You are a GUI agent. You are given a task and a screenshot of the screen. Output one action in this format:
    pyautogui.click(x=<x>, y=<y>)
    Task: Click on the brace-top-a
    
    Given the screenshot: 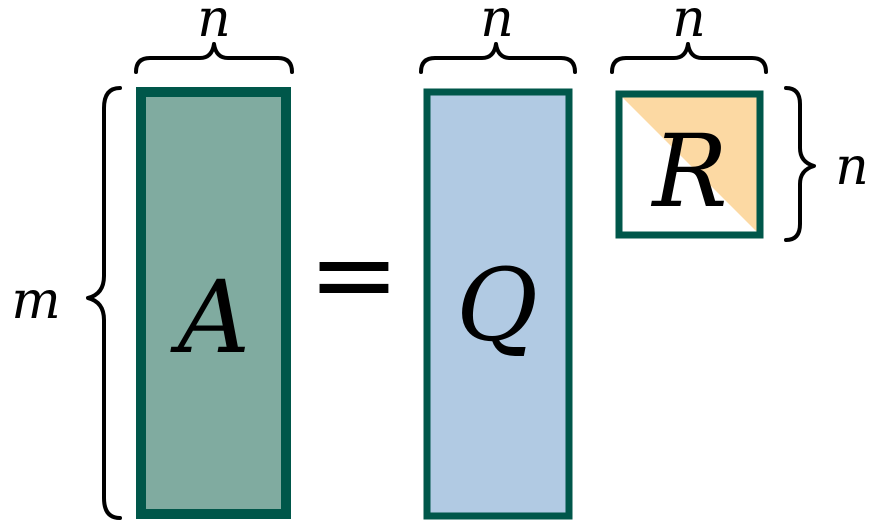 What is the action you would take?
    pyautogui.click(x=214, y=58)
    